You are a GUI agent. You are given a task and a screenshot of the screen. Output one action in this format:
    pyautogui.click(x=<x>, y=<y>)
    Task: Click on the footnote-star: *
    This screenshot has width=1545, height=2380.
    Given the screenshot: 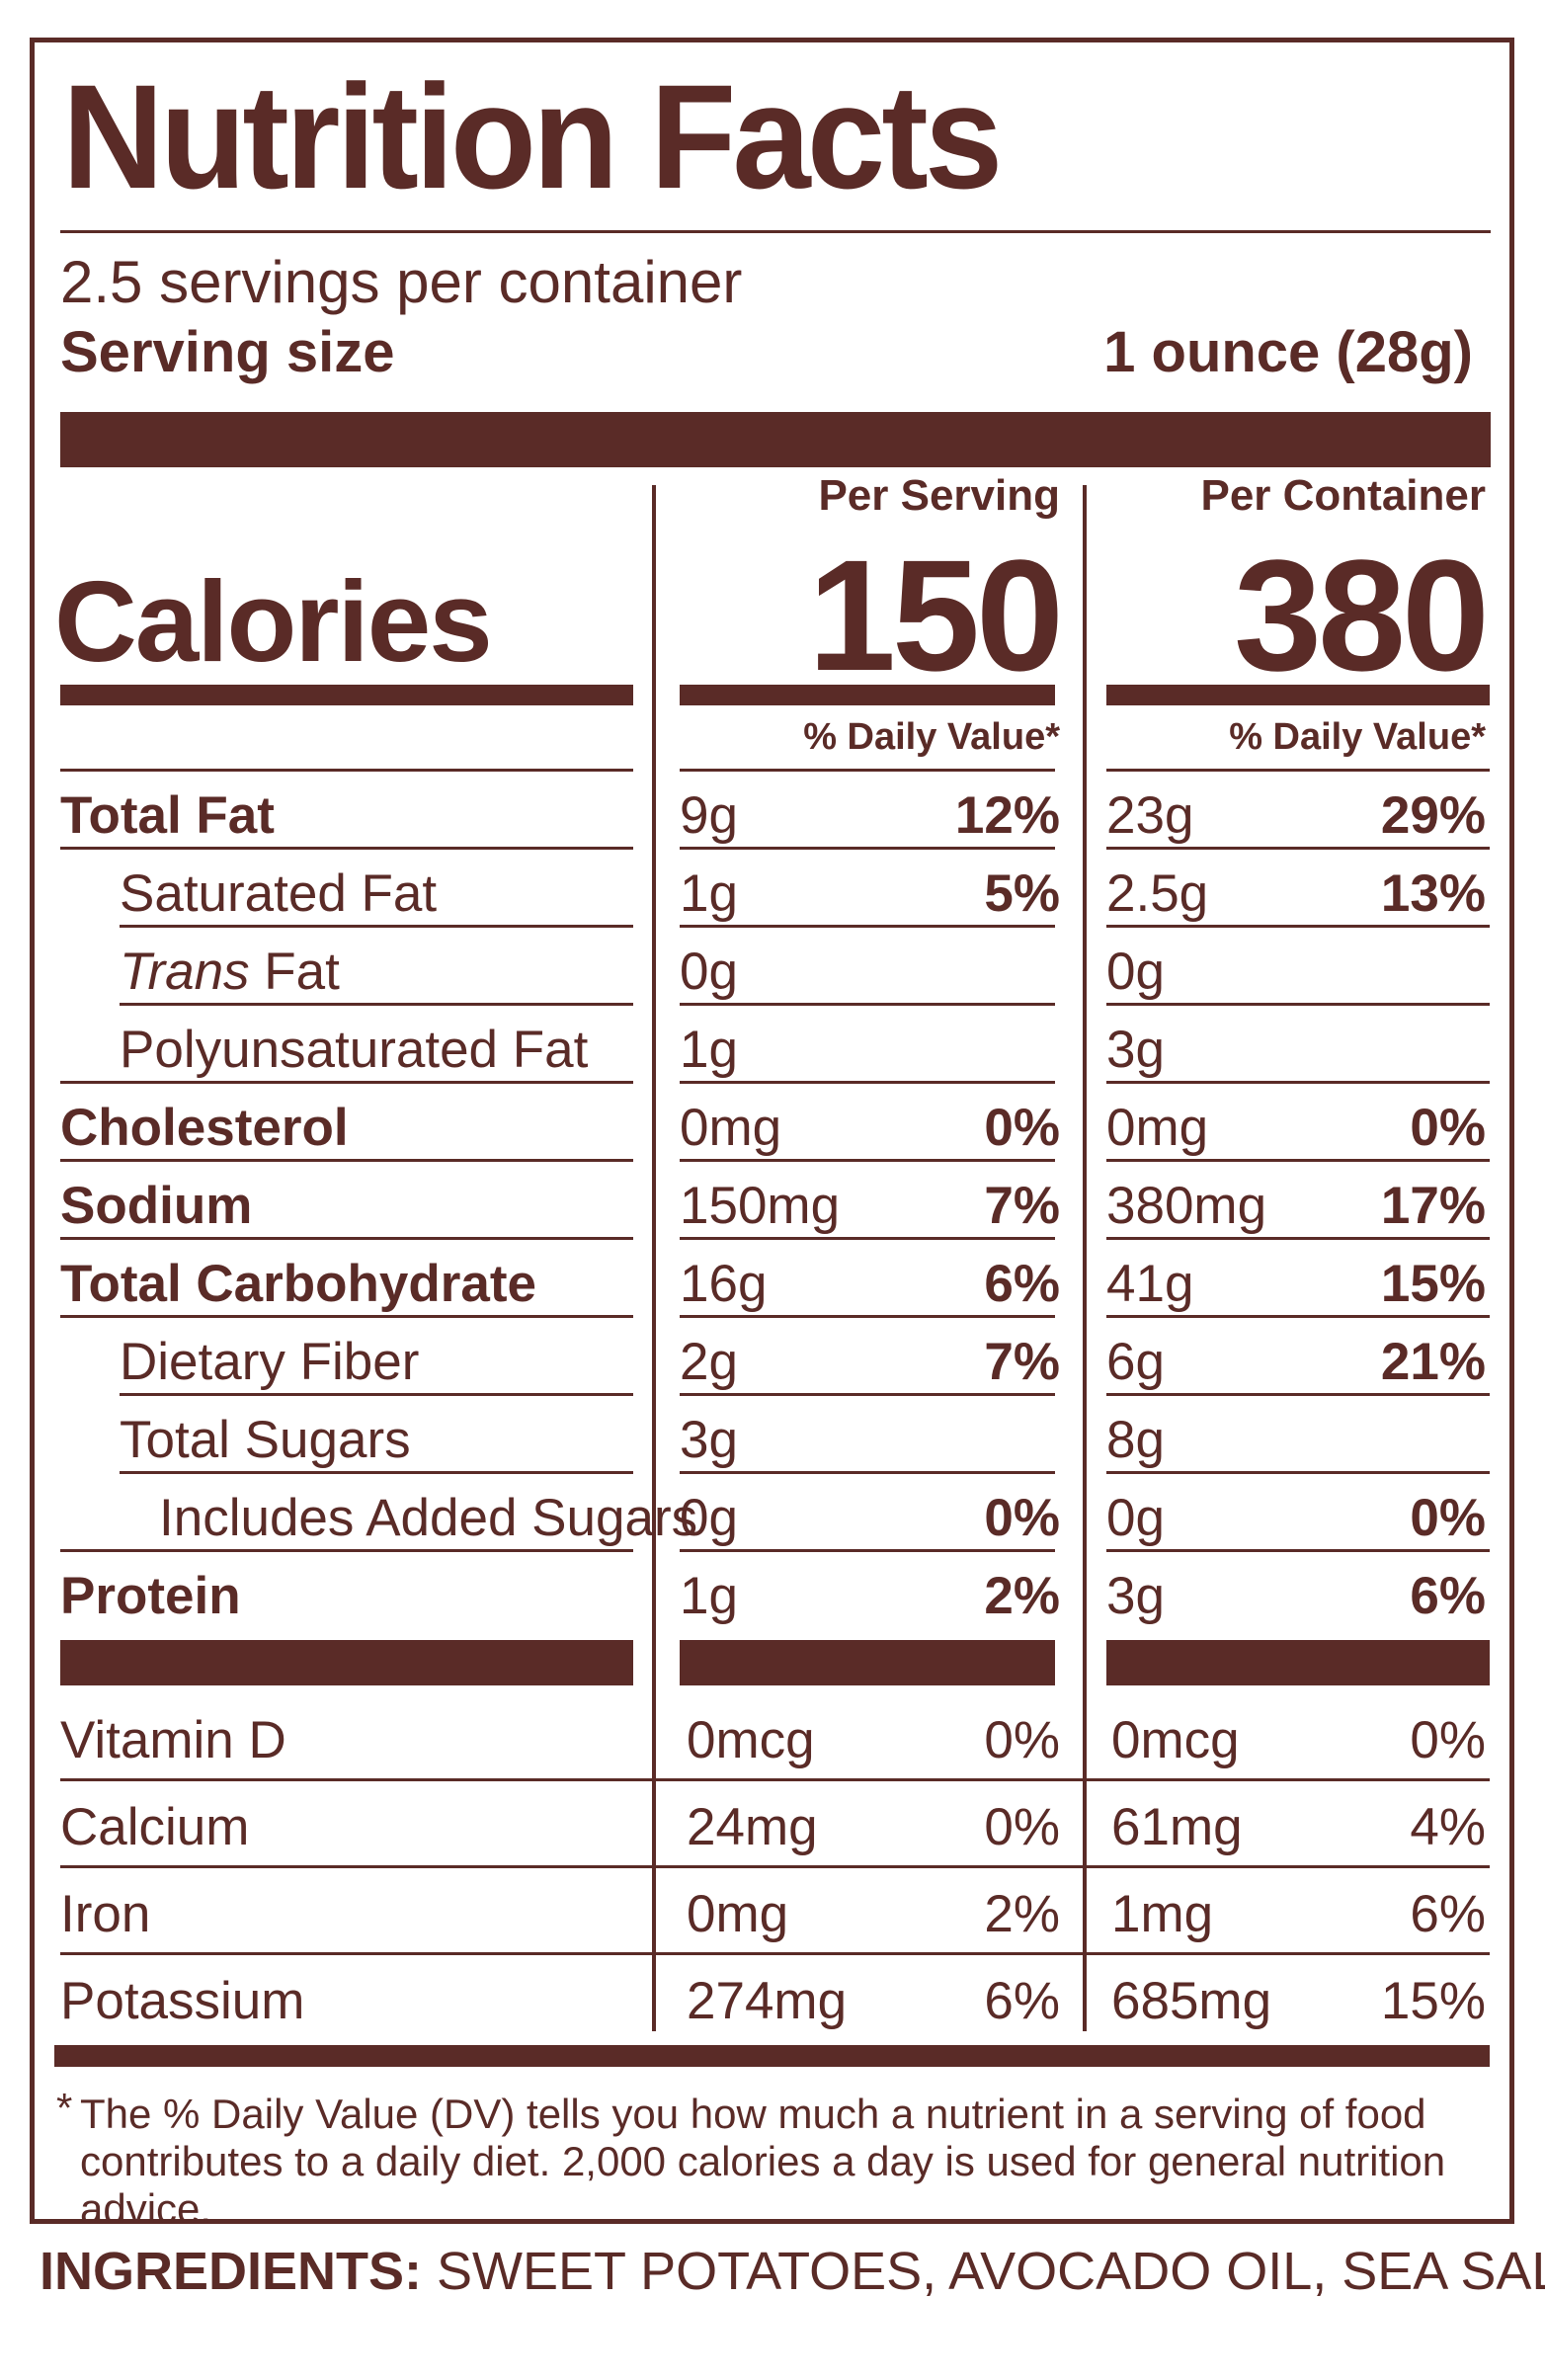 What is the action you would take?
    pyautogui.click(x=64, y=2108)
    